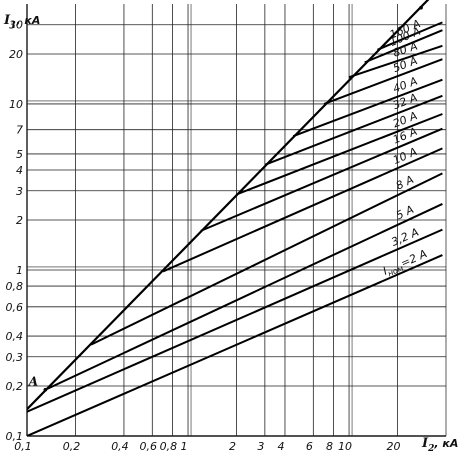  I want to click on x-axis-title: I2, кА, so click(439, 445).